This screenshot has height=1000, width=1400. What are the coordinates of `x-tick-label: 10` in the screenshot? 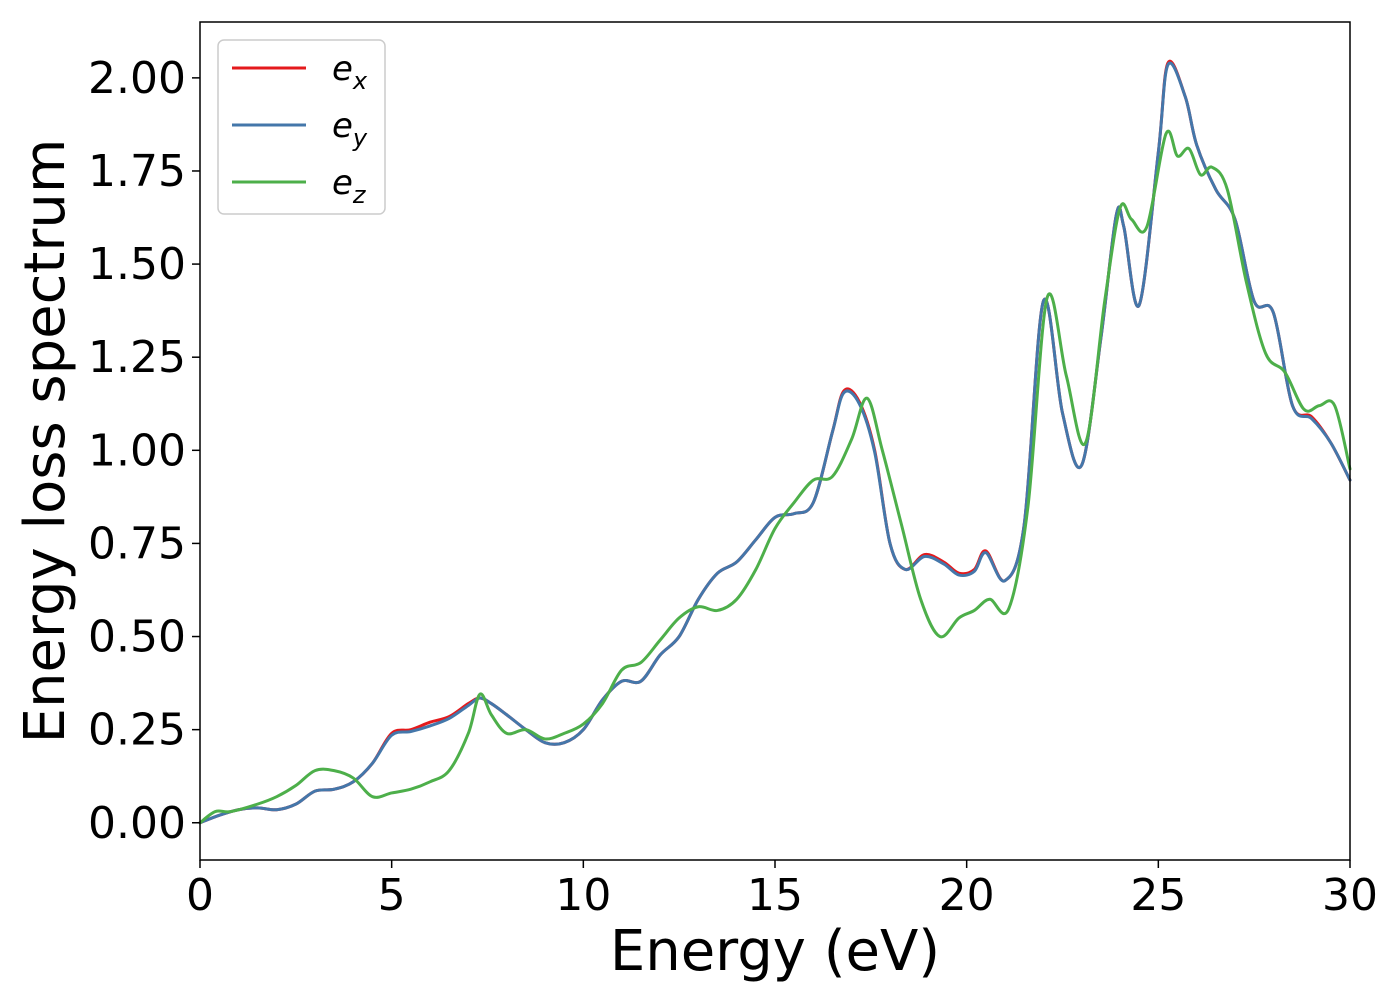 It's located at (583, 895).